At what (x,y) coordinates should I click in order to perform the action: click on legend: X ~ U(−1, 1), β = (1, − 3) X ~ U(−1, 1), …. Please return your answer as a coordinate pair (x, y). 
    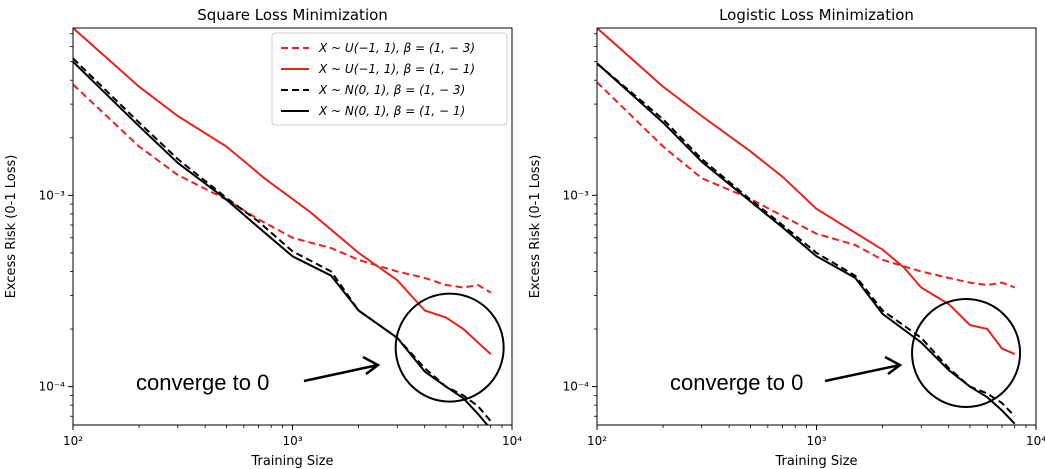
    Looking at the image, I should click on (389, 79).